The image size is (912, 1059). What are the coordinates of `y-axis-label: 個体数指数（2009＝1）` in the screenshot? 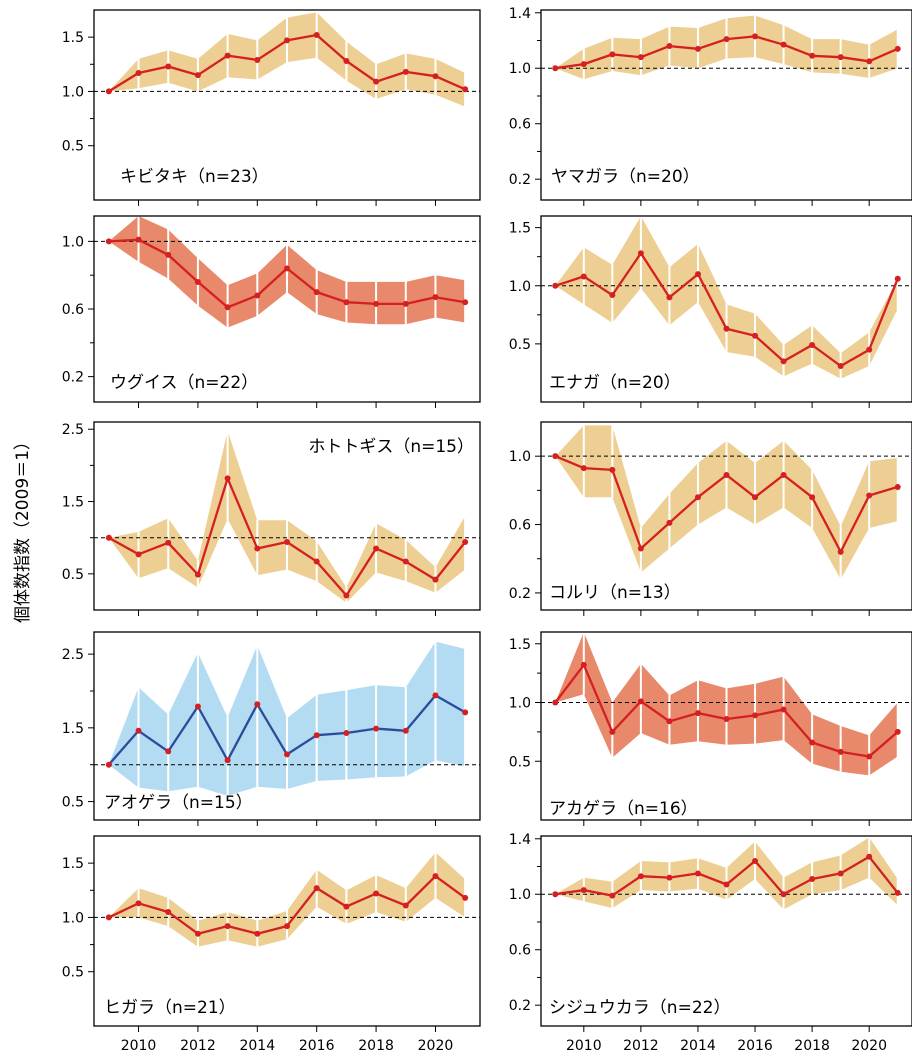 It's located at (23, 528).